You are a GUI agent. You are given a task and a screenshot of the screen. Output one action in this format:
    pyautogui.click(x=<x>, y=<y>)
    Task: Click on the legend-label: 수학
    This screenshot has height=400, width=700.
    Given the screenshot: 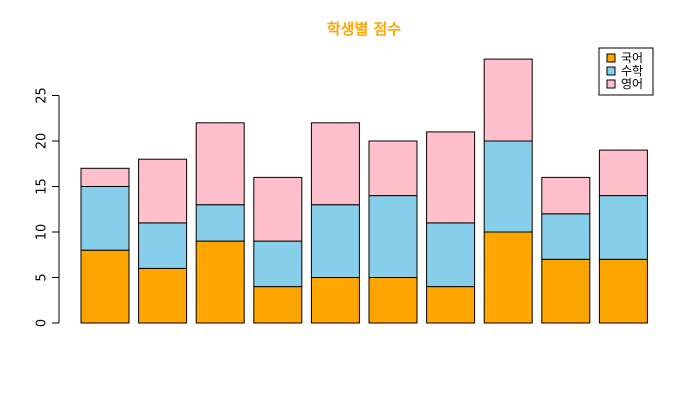 What is the action you would take?
    pyautogui.click(x=632, y=71)
    